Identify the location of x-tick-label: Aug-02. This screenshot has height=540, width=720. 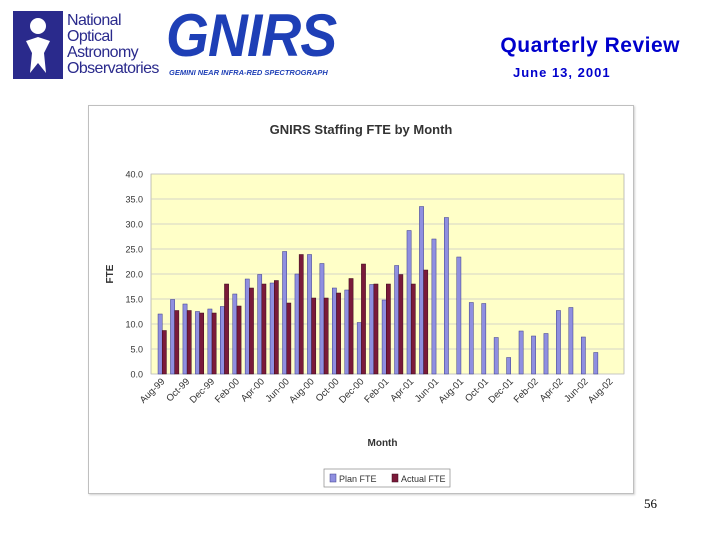
(600, 390).